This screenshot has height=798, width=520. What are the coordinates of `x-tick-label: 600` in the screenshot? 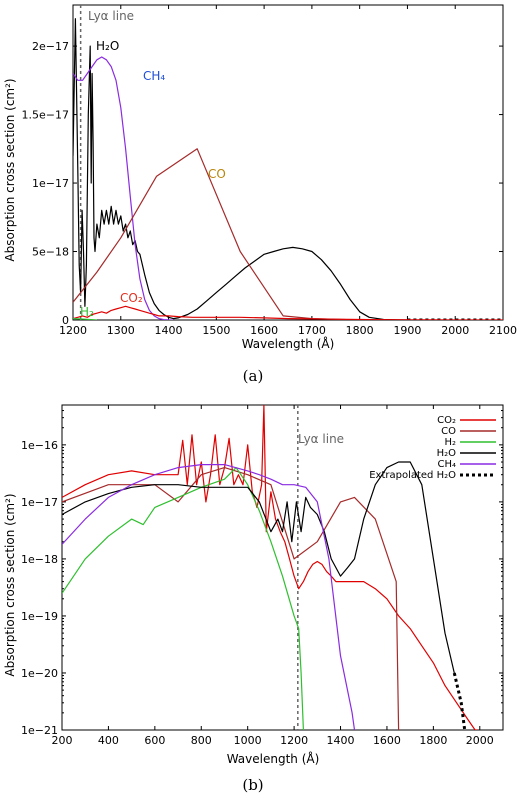 It's located at (154, 740).